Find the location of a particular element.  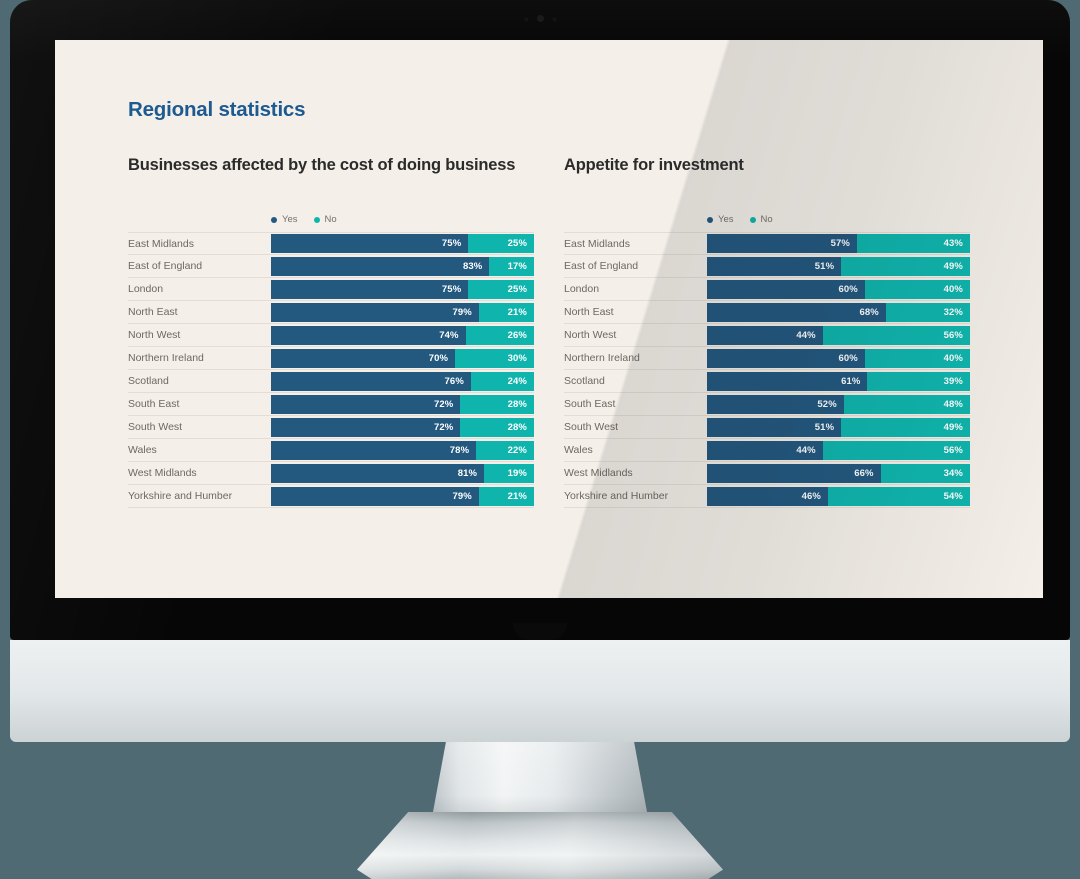

stacked-bar: 44% 56% is located at coordinates (838, 335).